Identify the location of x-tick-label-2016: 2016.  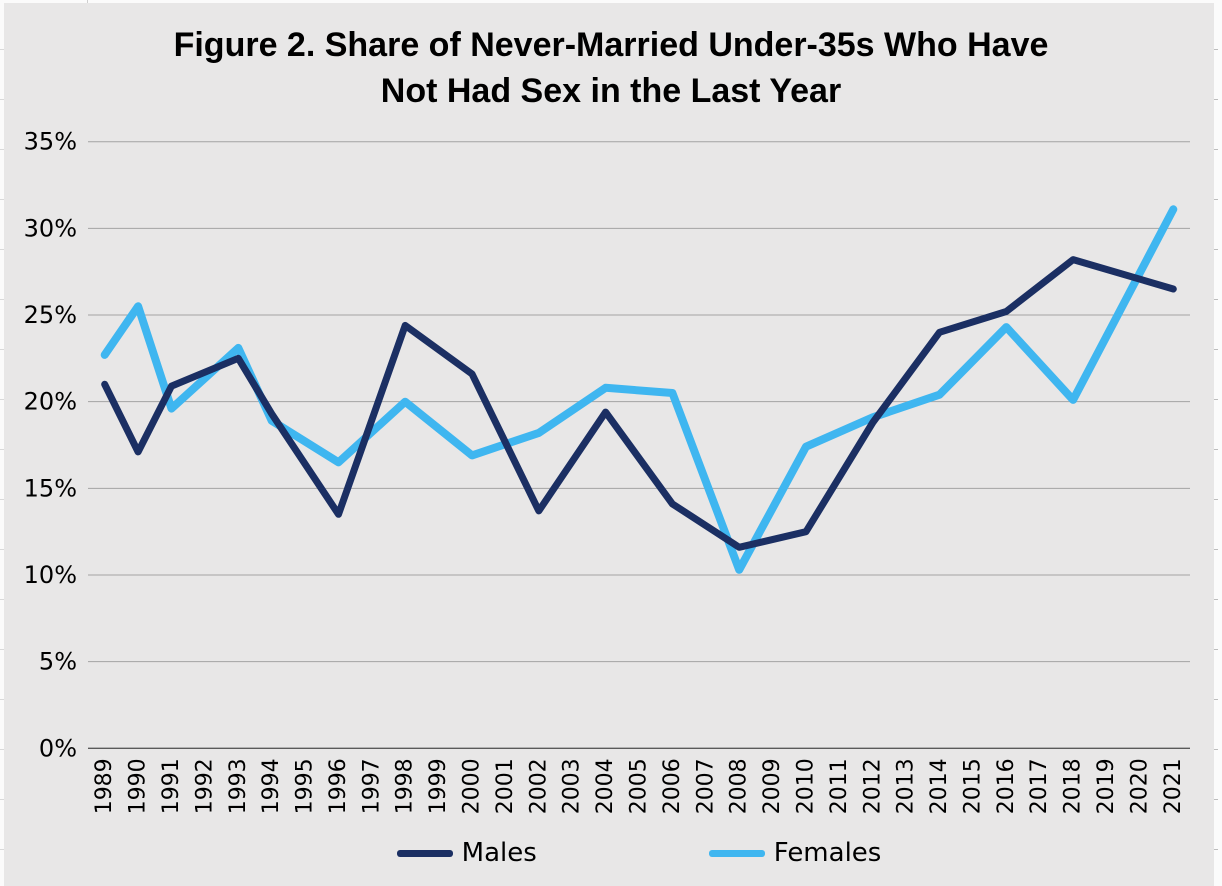
(1006, 786).